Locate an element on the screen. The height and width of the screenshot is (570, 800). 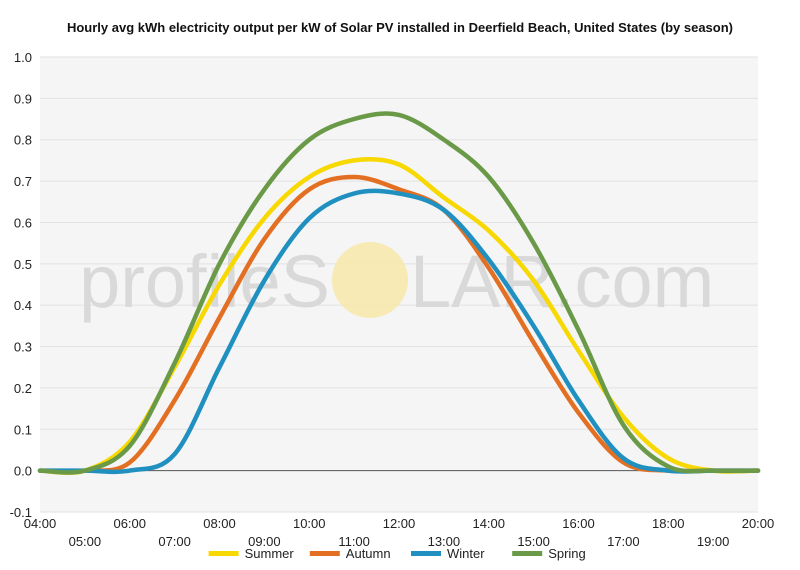
x-tick-label: 20:00 is located at coordinates (758, 523).